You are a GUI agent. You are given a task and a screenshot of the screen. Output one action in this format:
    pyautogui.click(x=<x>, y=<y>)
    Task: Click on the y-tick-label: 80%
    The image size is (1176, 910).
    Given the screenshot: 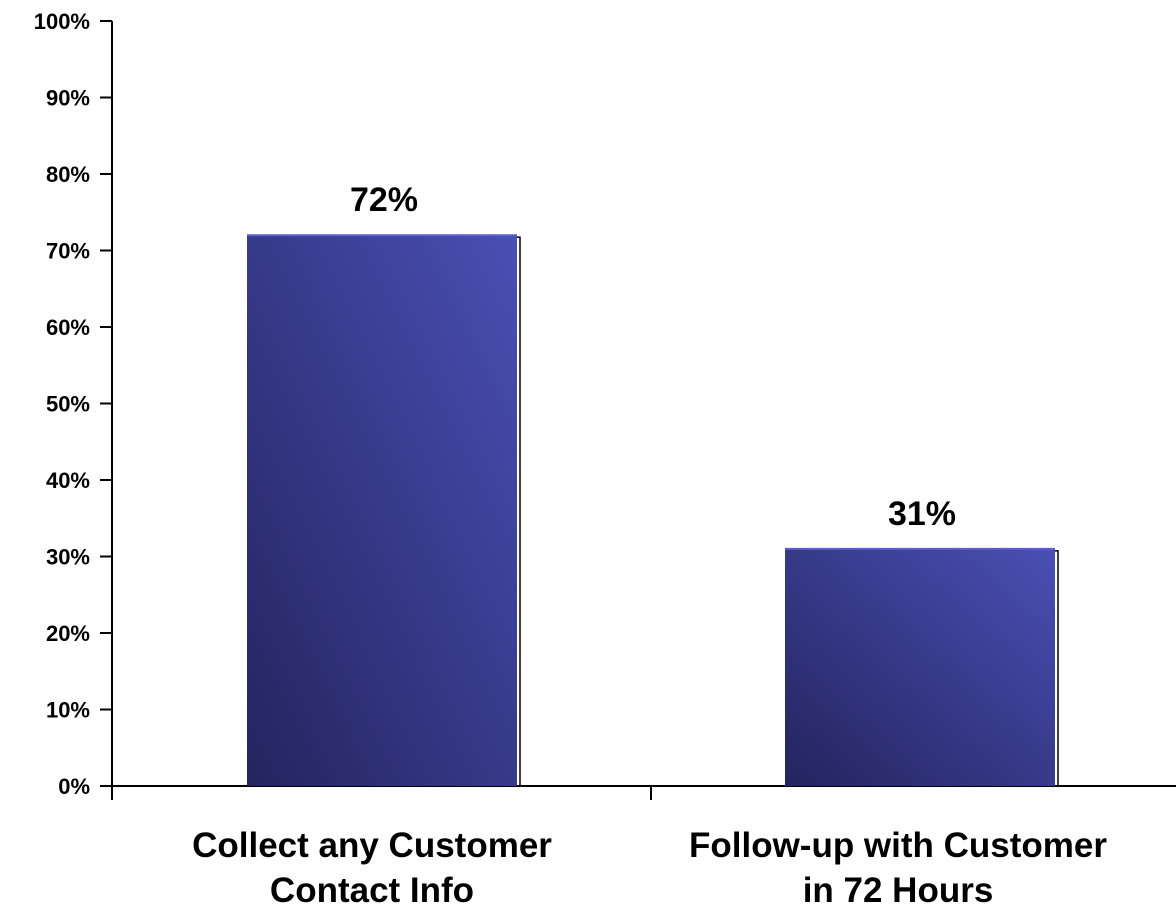 What is the action you would take?
    pyautogui.click(x=68, y=174)
    